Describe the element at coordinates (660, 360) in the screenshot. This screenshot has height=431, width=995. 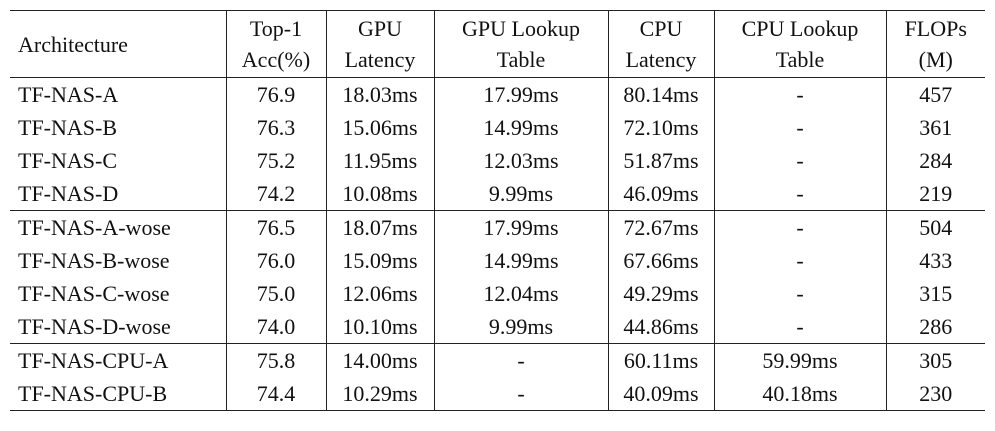
I see `value-cell: 60.11ms` at that location.